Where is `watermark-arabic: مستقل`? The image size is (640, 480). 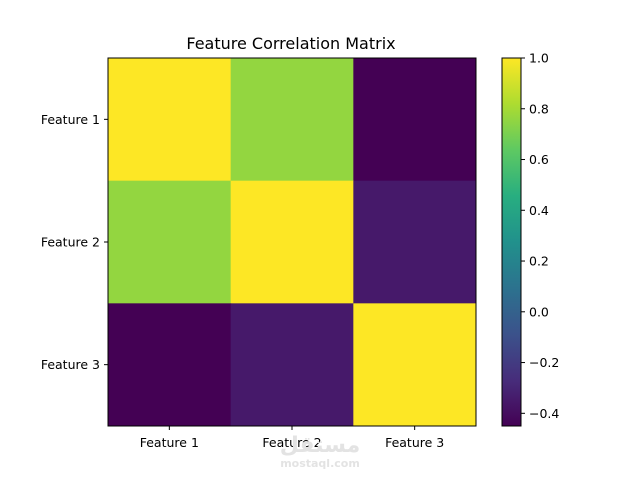
watermark-arabic: مستقل is located at coordinates (320, 445).